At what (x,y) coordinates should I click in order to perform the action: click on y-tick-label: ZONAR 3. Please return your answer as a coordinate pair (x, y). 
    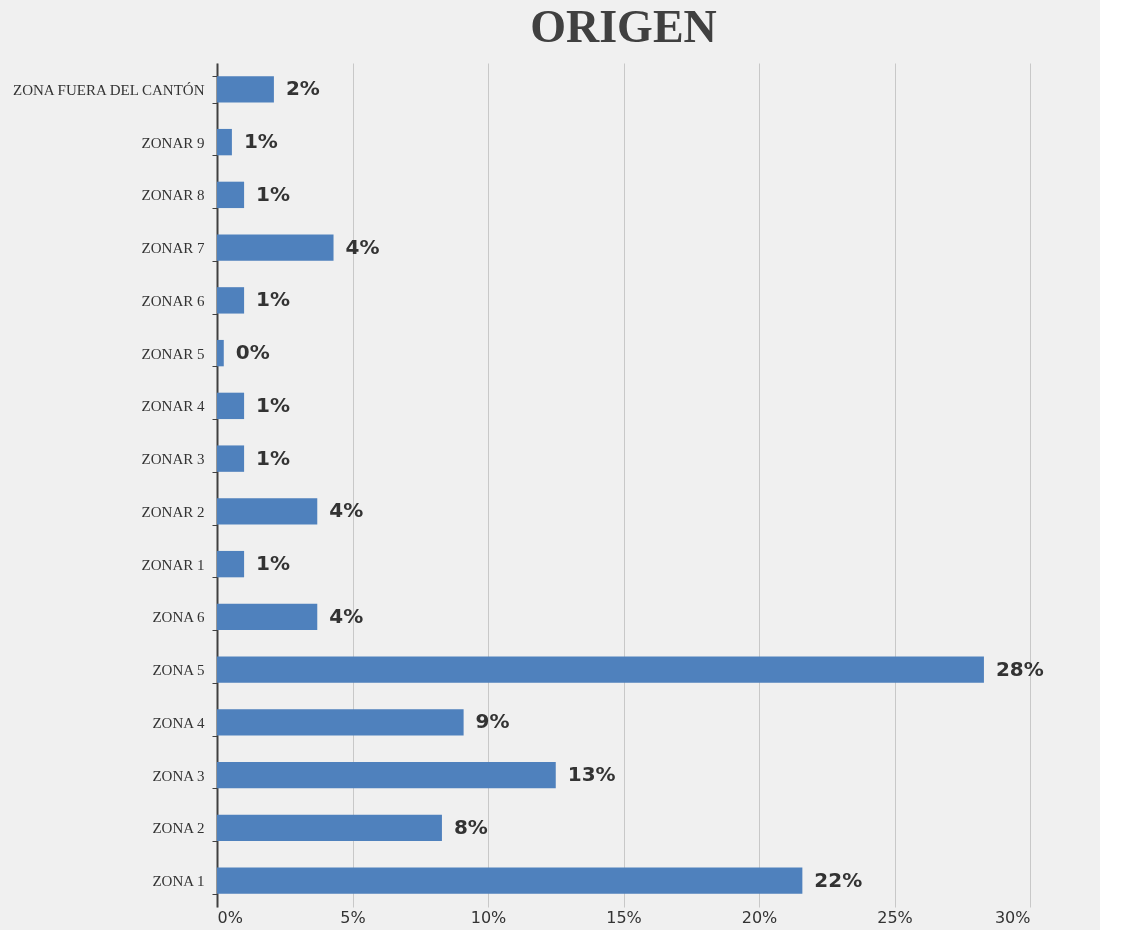
    Looking at the image, I should click on (173, 459).